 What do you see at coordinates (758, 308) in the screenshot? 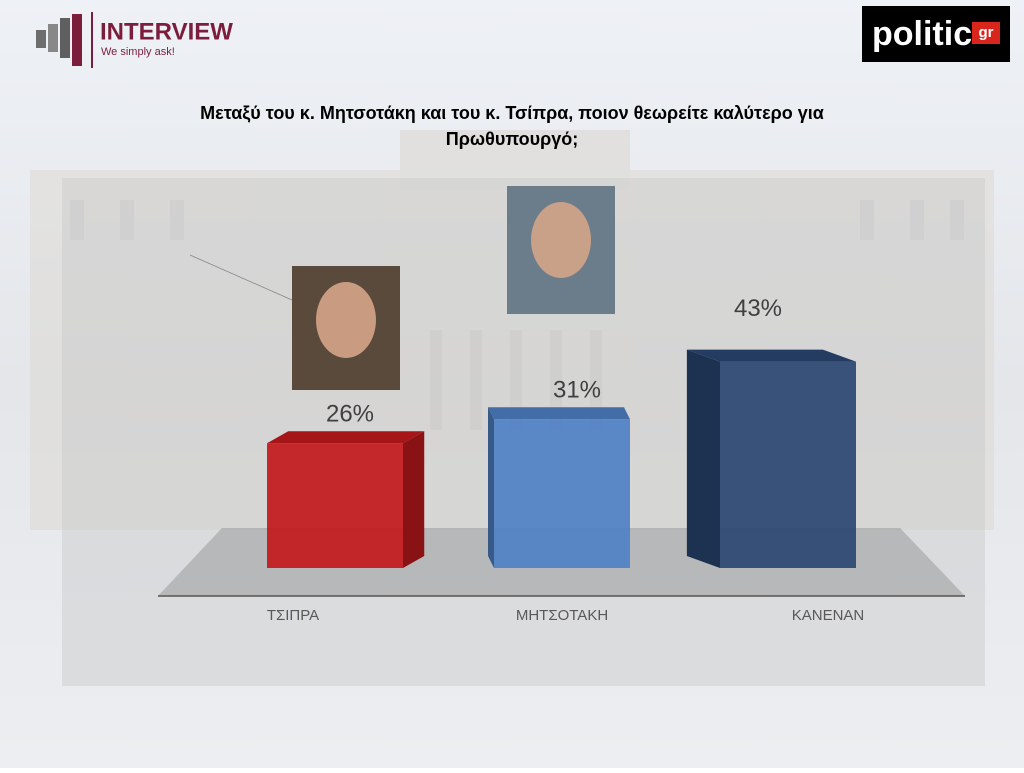
I see `value-label: 43%` at bounding box center [758, 308].